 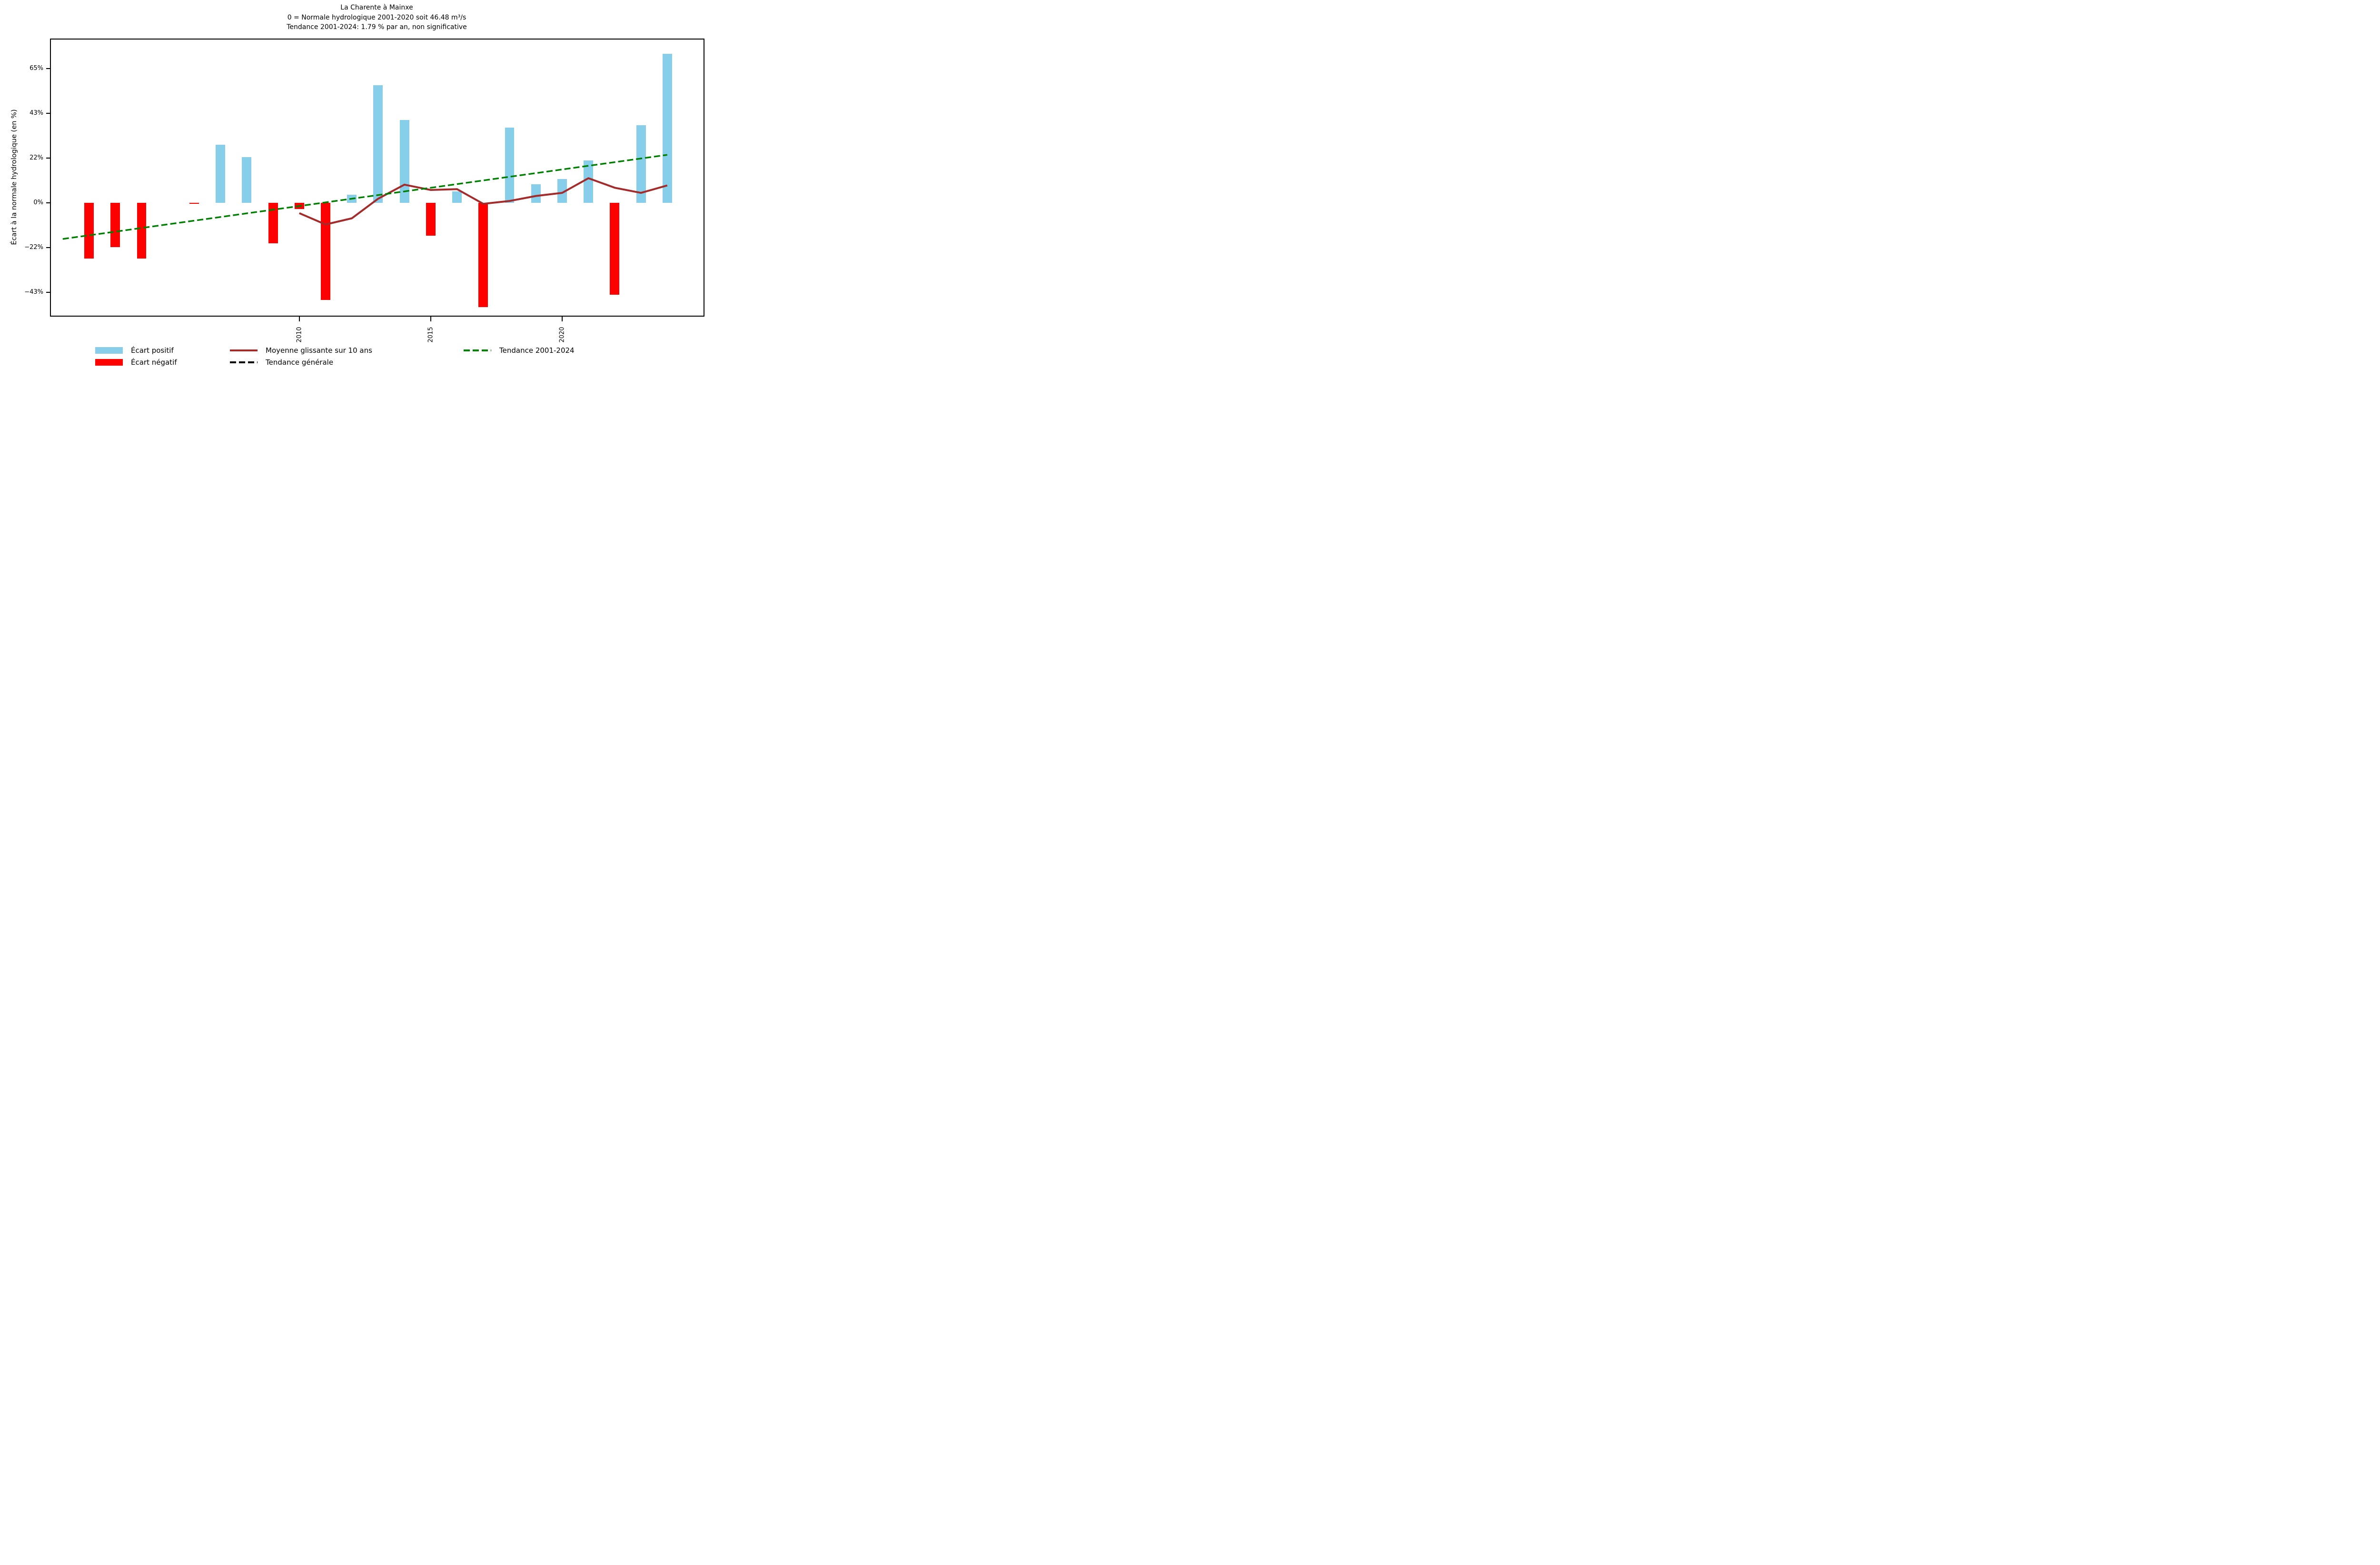 What do you see at coordinates (615, 248) in the screenshot?
I see `bar-2022` at bounding box center [615, 248].